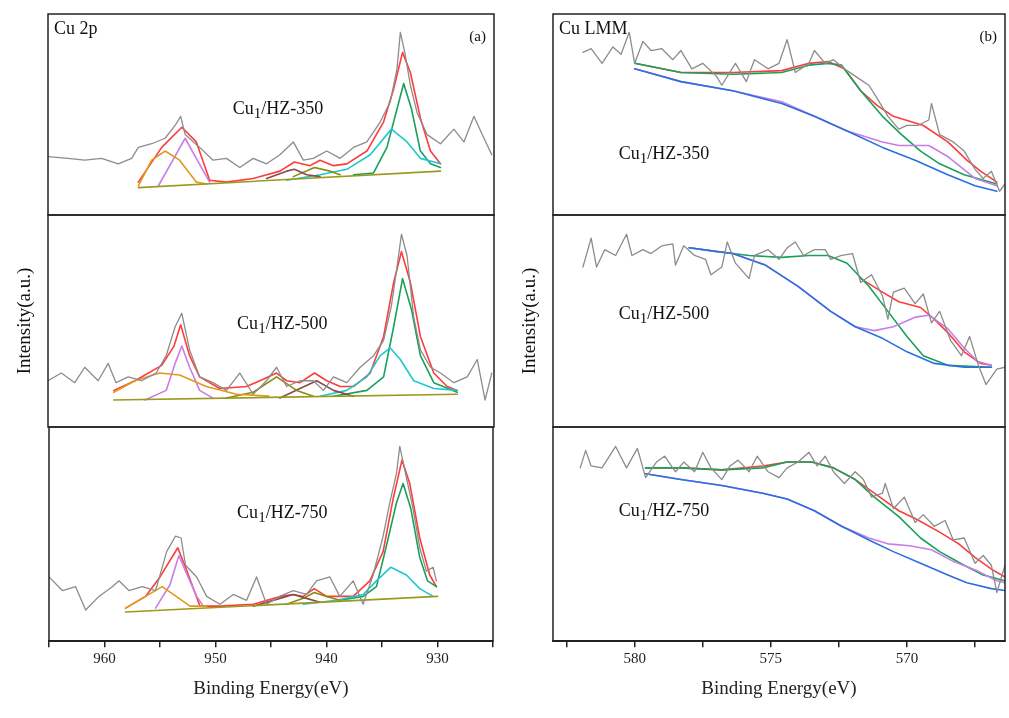 The height and width of the screenshot is (718, 1009). Describe the element at coordinates (988, 36) in the screenshot. I see `chart-subtitle: (b)` at that location.